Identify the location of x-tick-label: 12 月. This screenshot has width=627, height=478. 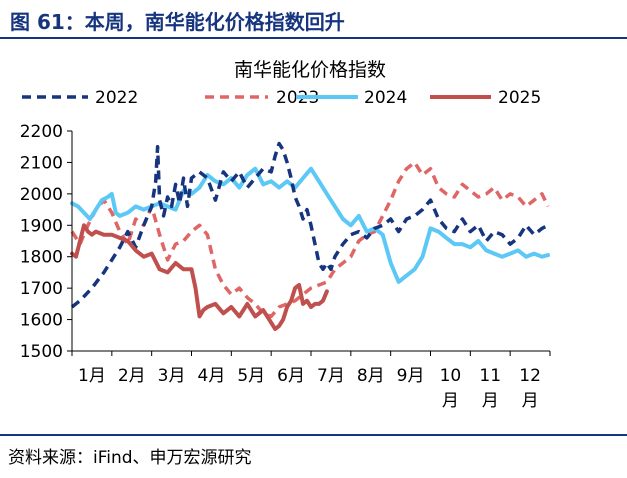
(530, 388).